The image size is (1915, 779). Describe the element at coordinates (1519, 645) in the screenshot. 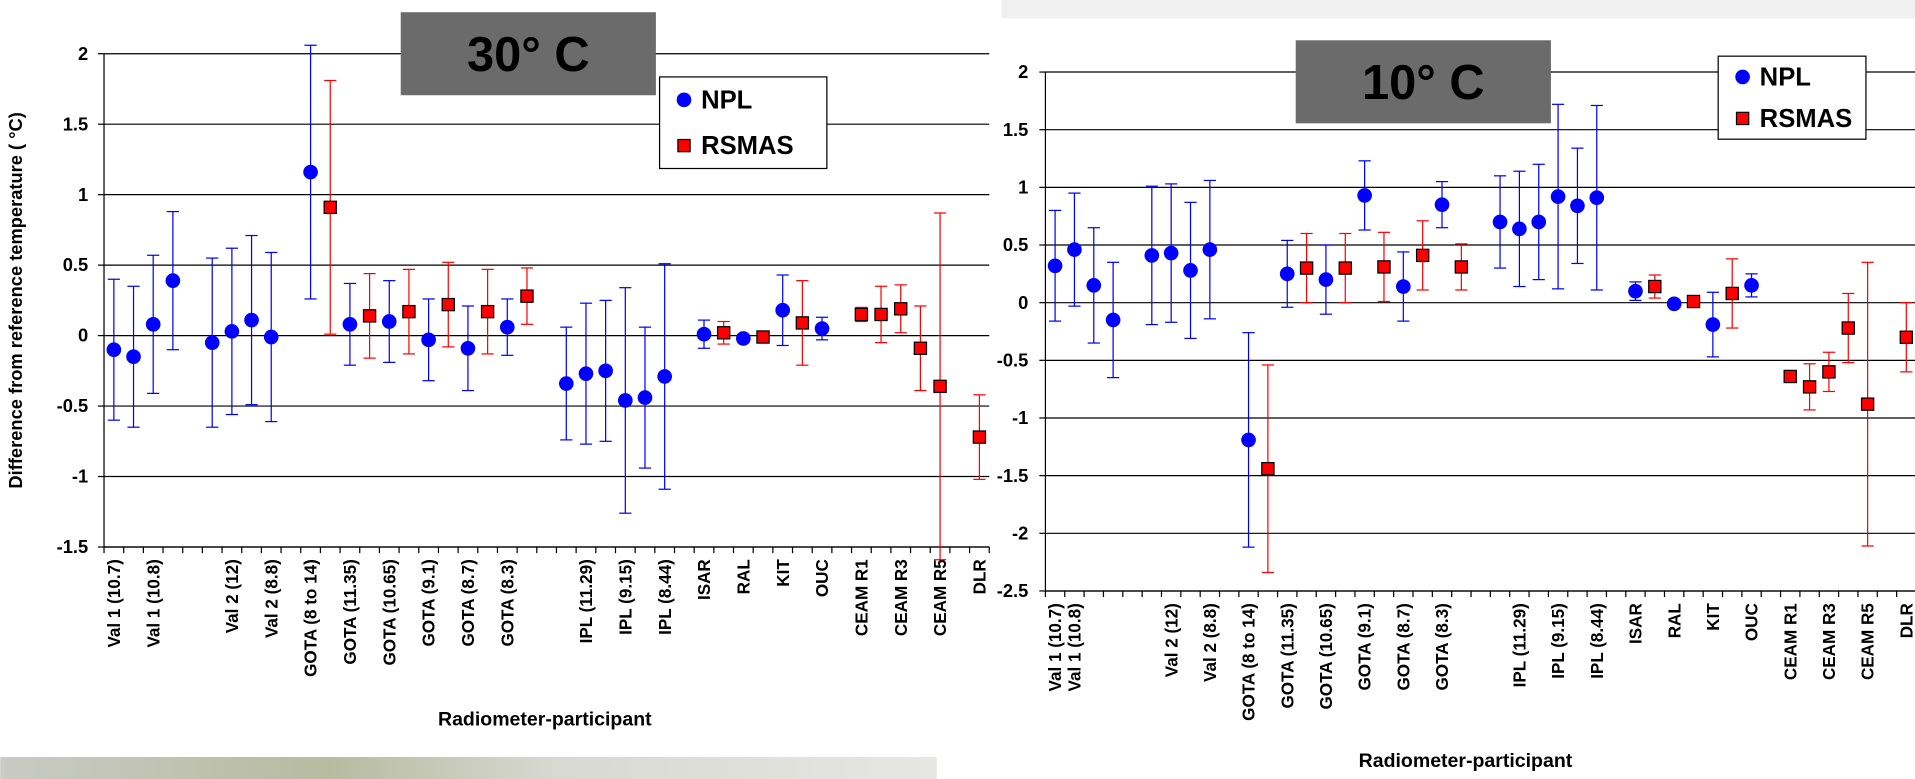

I see `x-tick-label: IPL (11.29)` at that location.